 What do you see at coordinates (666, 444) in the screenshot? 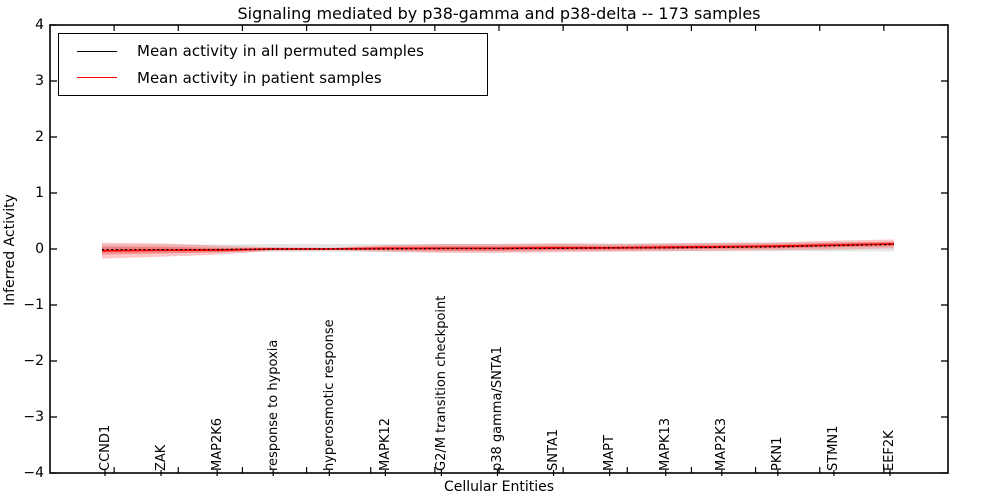
I see `x-tick-label: MAPK13` at bounding box center [666, 444].